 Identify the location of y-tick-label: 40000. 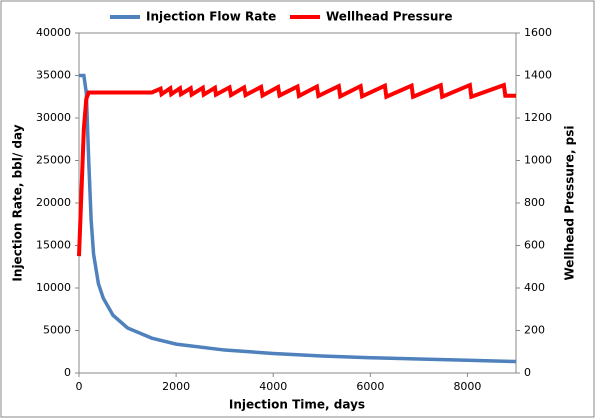
(53, 32).